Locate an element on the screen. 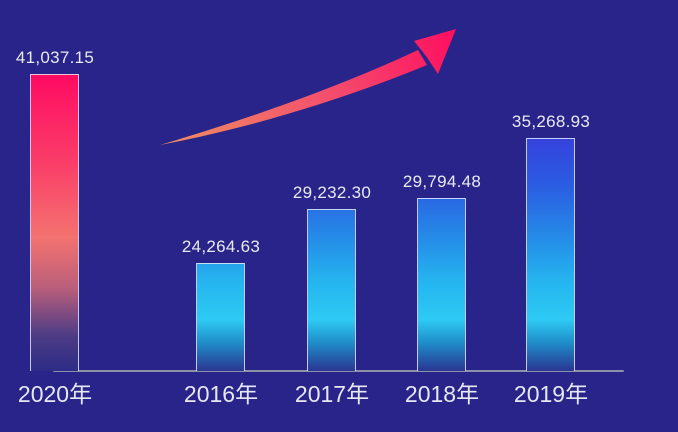 The width and height of the screenshot is (678, 432). axis-label-2019: 2019年 is located at coordinates (551, 394).